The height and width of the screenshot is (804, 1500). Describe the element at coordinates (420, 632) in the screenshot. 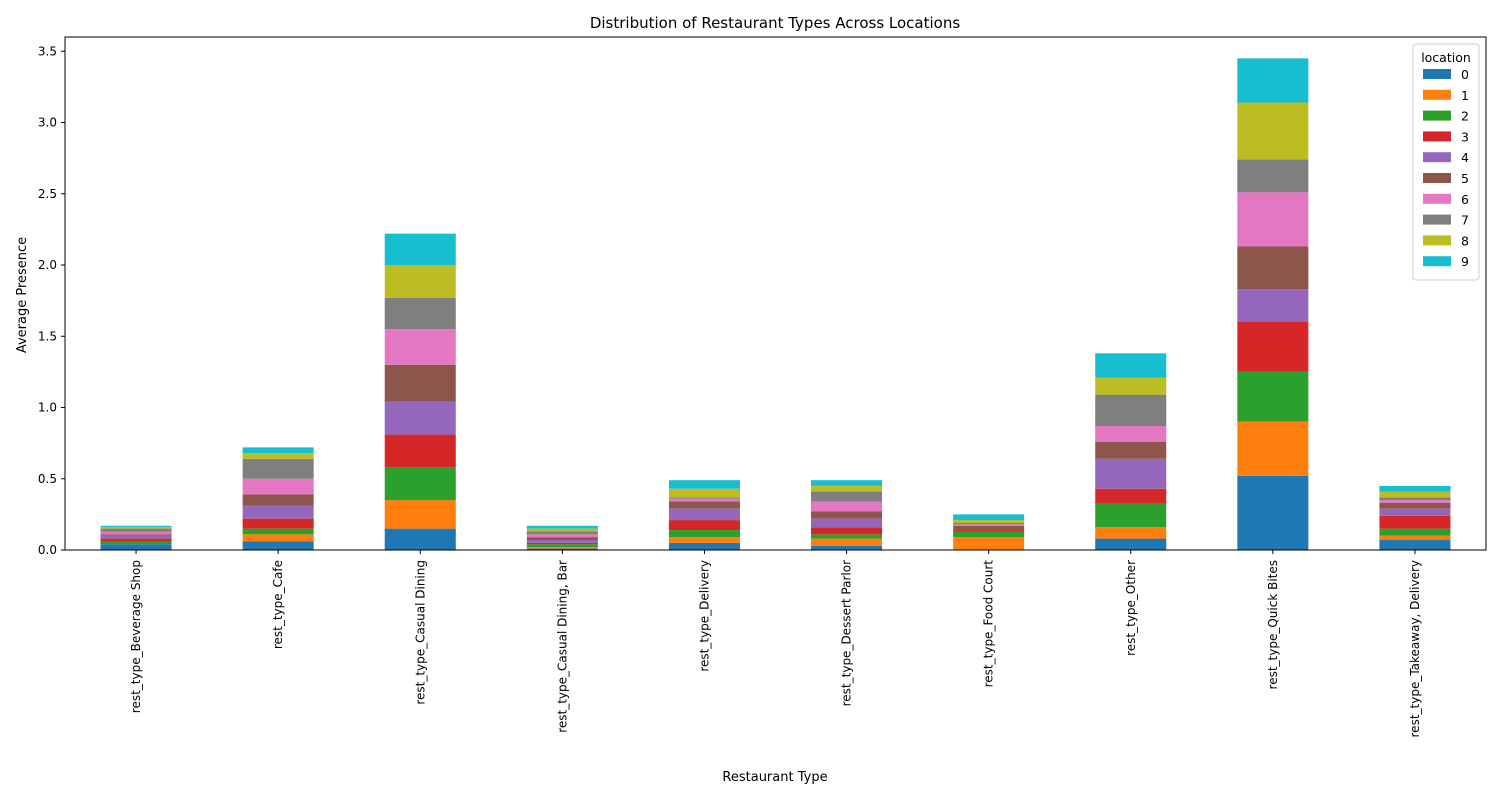

I see `x-tick-label: rest_type_Casual Dining` at that location.